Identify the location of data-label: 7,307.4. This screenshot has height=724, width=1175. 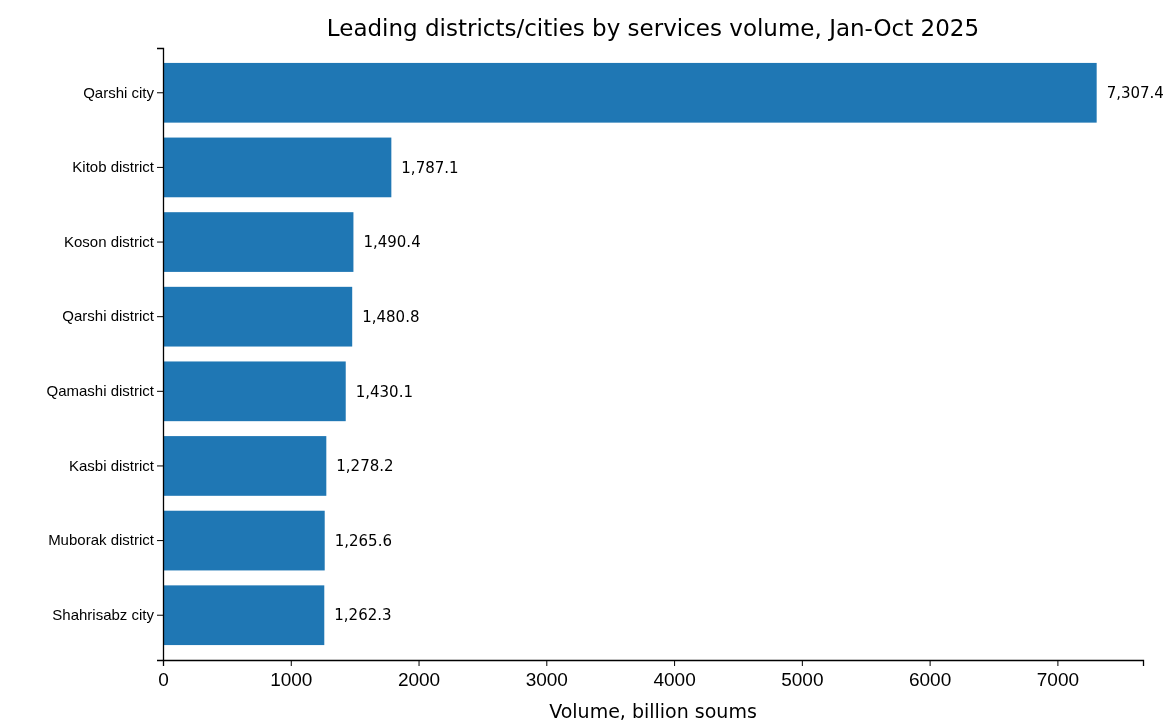
(1135, 93).